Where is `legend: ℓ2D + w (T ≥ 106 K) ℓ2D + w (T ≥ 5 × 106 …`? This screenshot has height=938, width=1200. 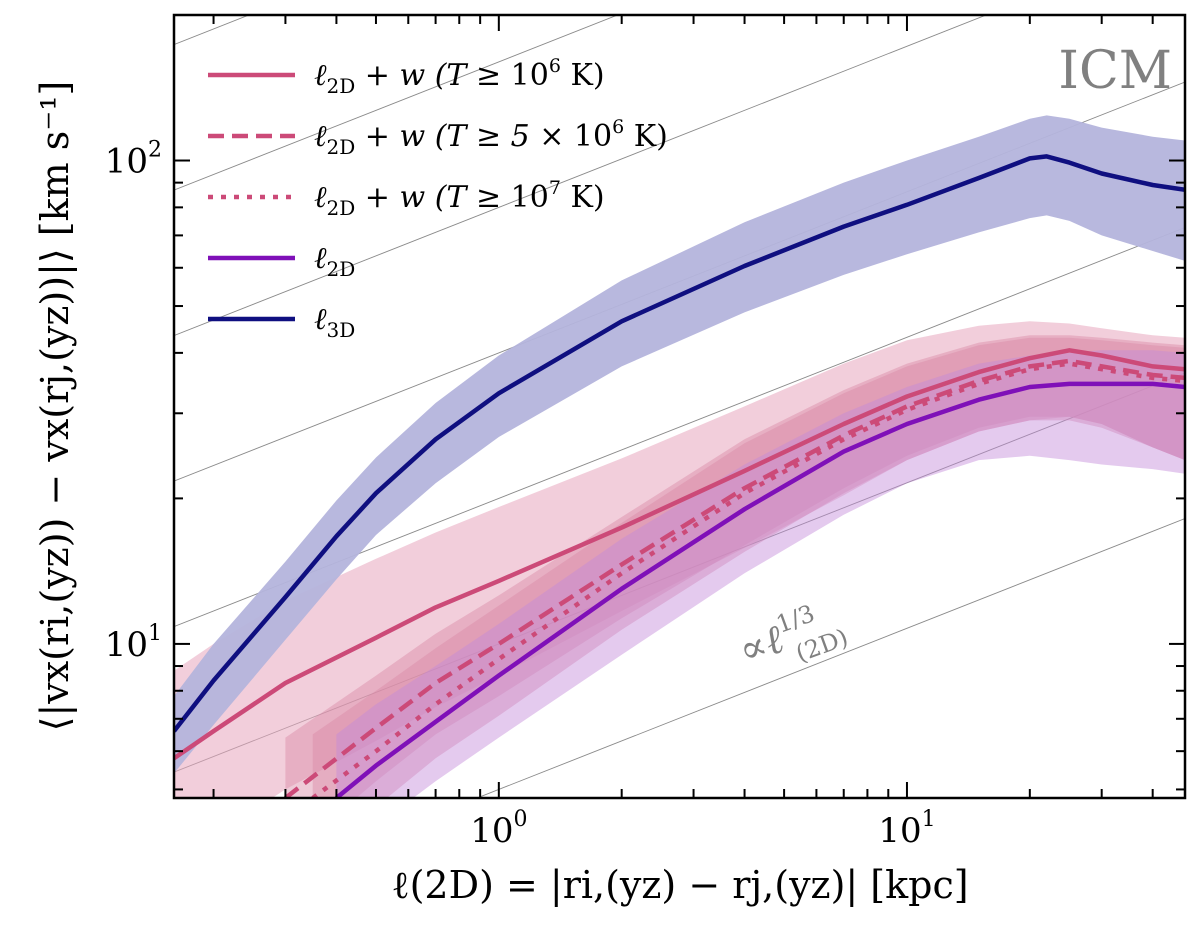 legend: ℓ2D + w (T ≥ 106 K) ℓ2D + w (T ≥ 5 × 106 … is located at coordinates (438, 198).